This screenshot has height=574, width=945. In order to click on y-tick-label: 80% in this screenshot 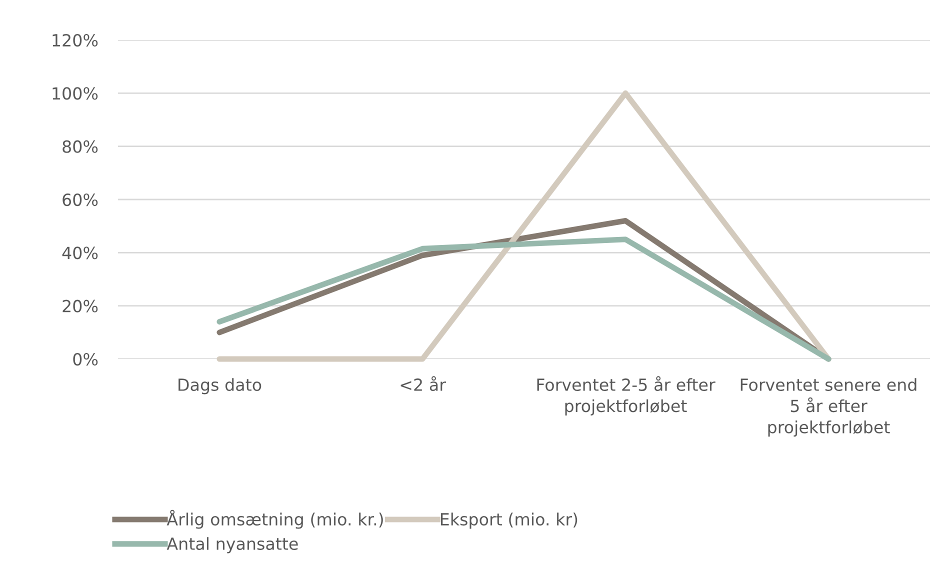, I will do `click(80, 146)`.